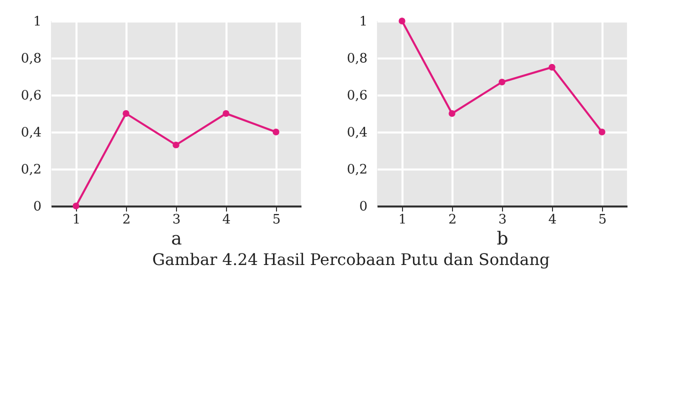 The width and height of the screenshot is (700, 393). I want to click on x-axis-title: b, so click(502, 239).